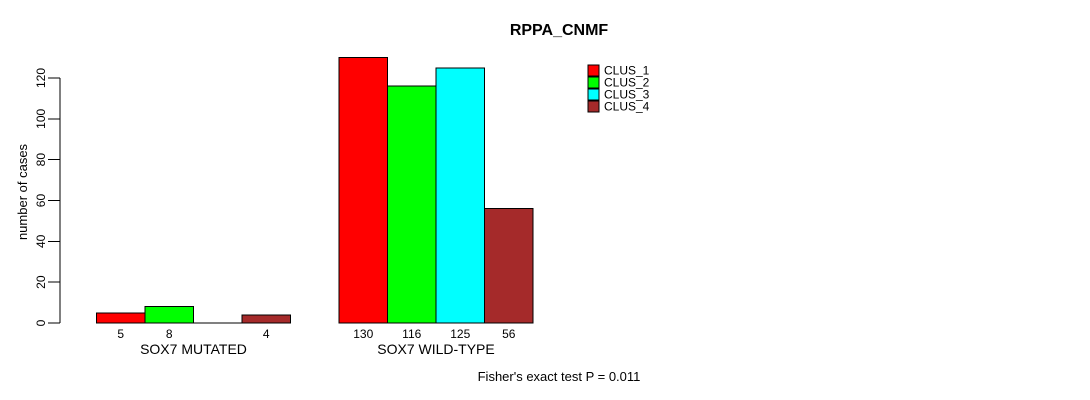 Image resolution: width=1090 pixels, height=400 pixels. Describe the element at coordinates (121, 318) in the screenshot. I see `bar-clus-1-sox7-mutated` at that location.